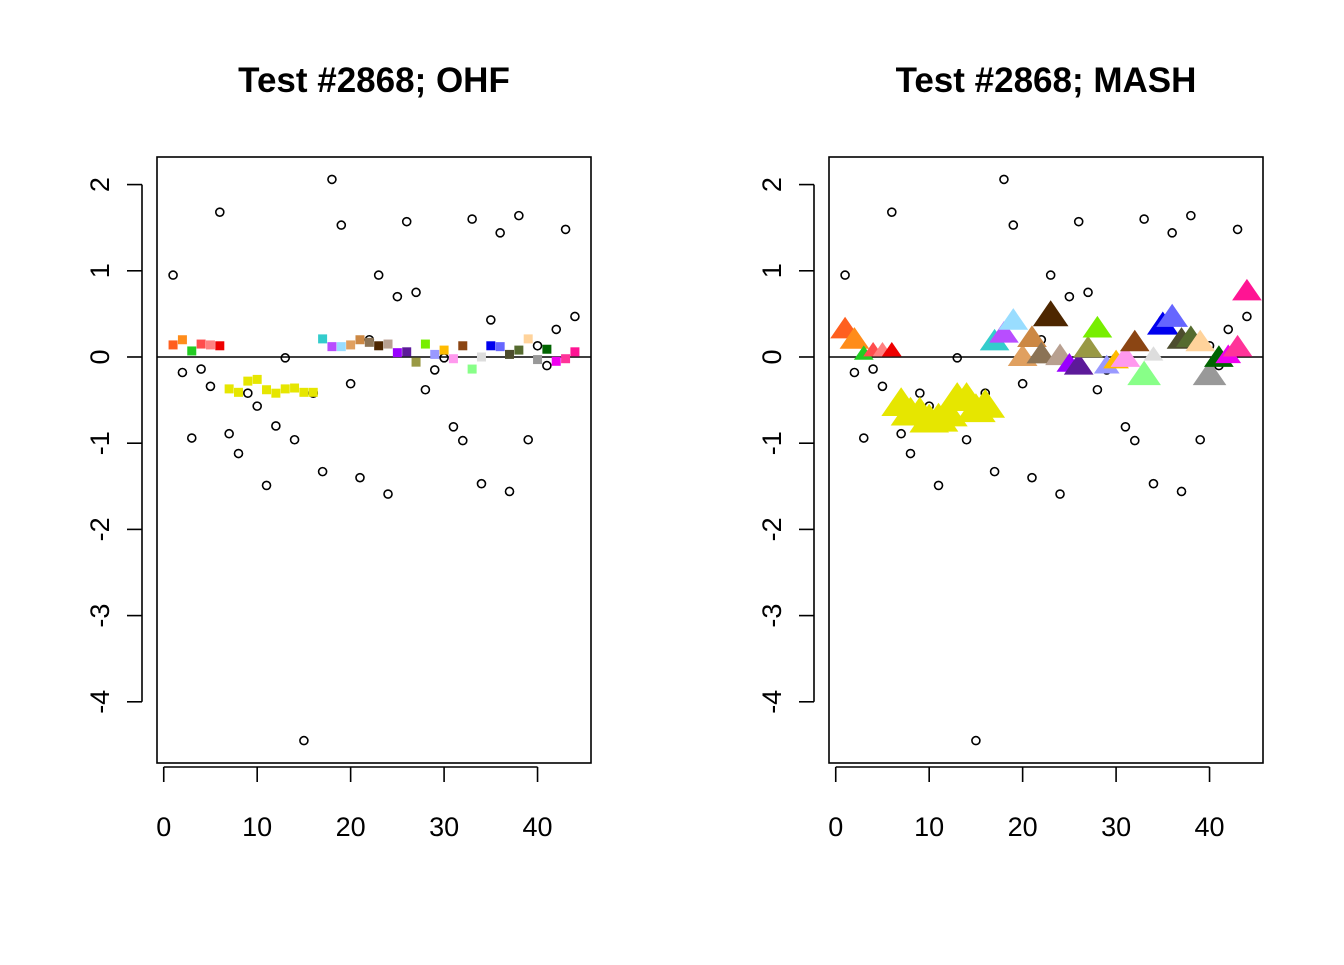  I want to click on x-tick-label: 10, so click(257, 827).